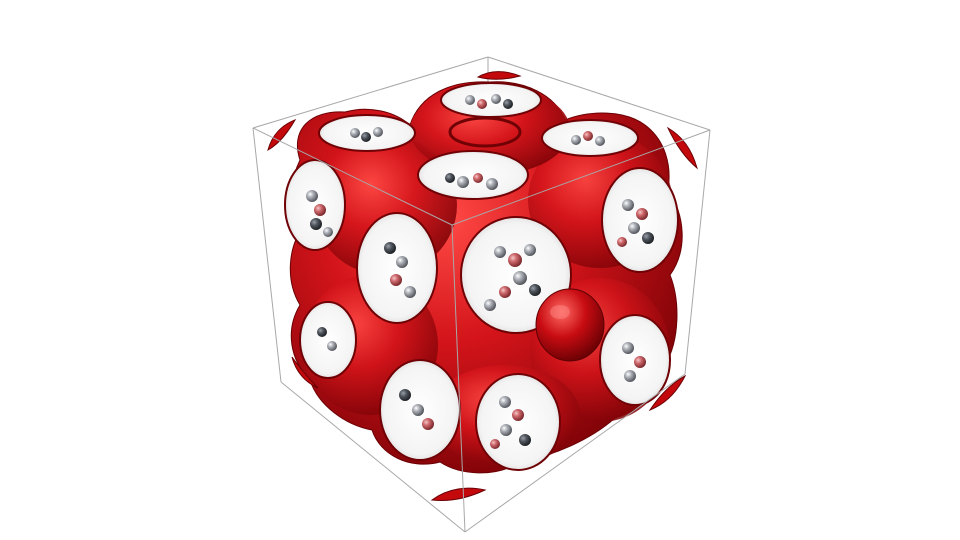 The image size is (960, 540). Describe the element at coordinates (570, 325) in the screenshot. I see `surface-dome` at that location.